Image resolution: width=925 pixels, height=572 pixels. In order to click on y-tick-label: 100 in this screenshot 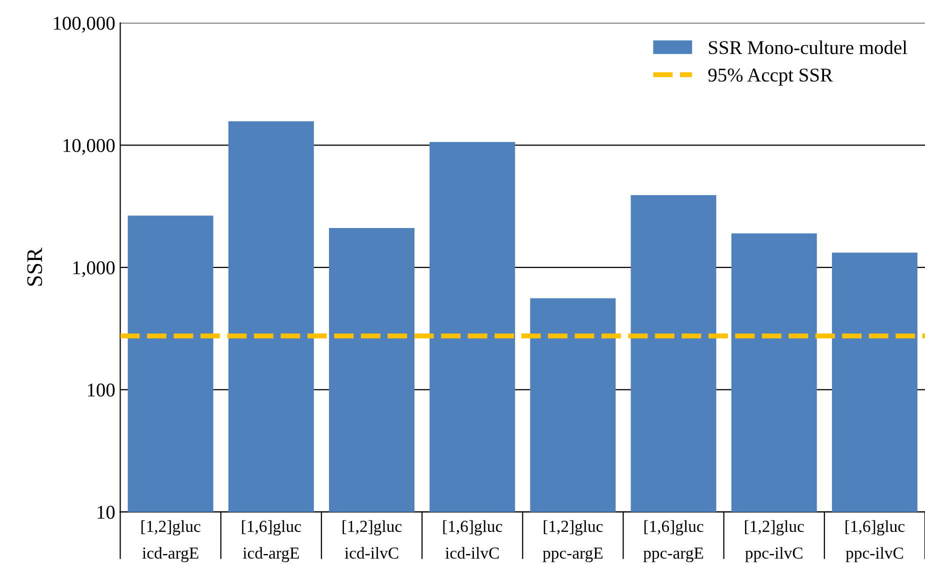, I will do `click(101, 390)`.